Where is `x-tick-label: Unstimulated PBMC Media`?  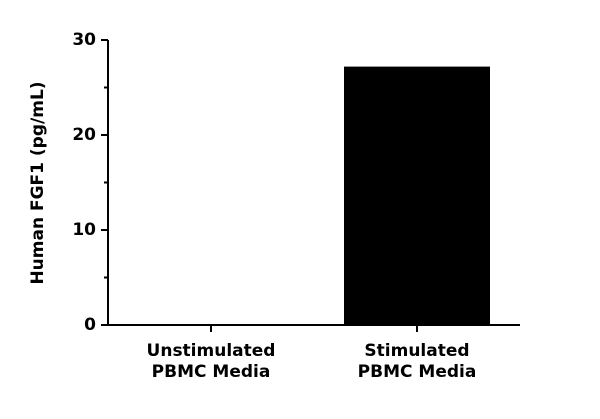
x-tick-label: Unstimulated PBMC Media is located at coordinates (211, 361).